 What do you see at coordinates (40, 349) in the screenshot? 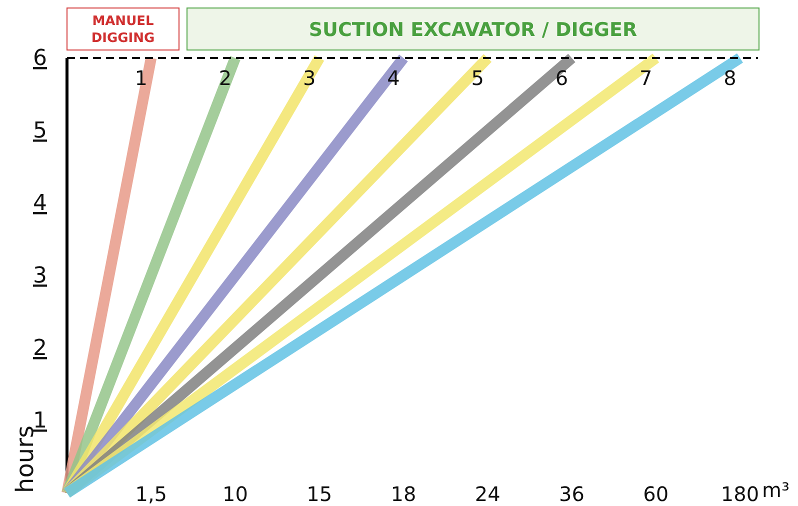
I see `y-tick-label: 2` at bounding box center [40, 349].